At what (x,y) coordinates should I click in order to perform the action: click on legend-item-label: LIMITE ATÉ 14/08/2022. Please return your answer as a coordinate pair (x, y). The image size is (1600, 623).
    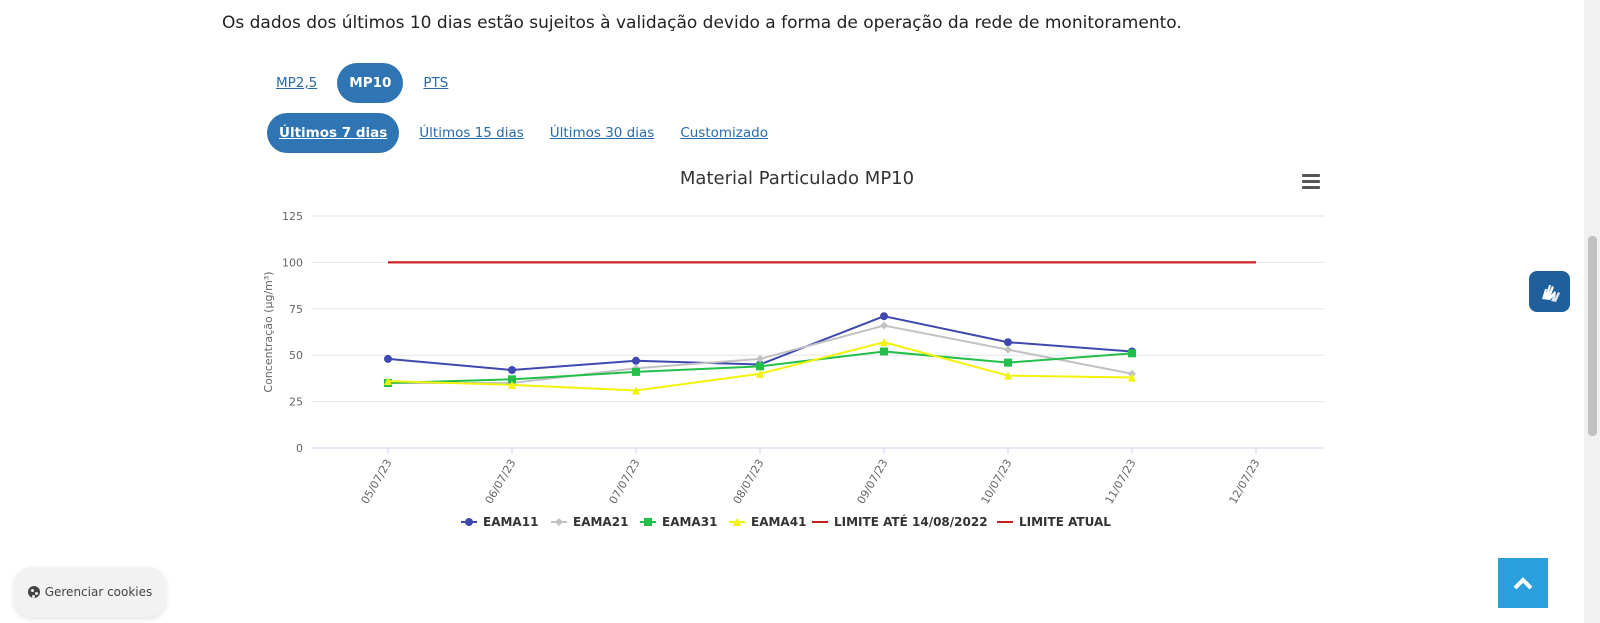
    Looking at the image, I should click on (911, 521).